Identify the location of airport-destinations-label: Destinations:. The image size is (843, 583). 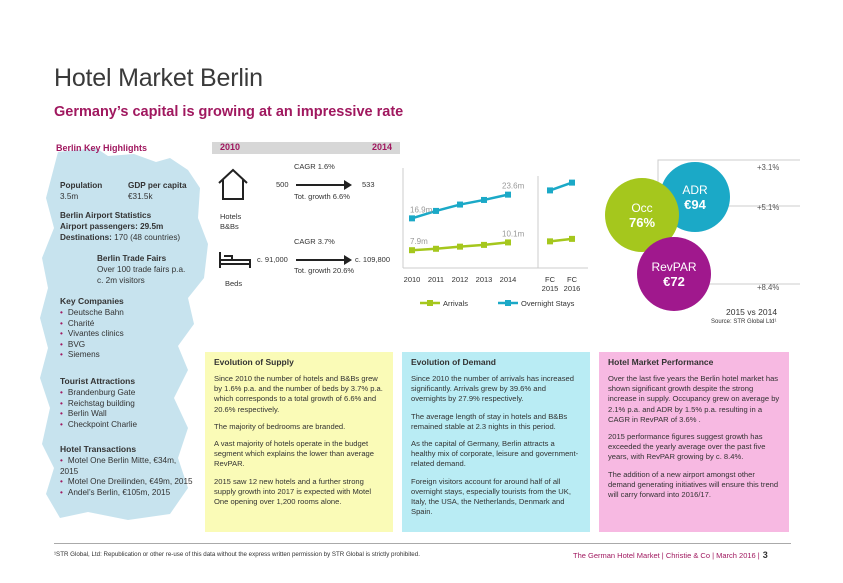
(86, 237).